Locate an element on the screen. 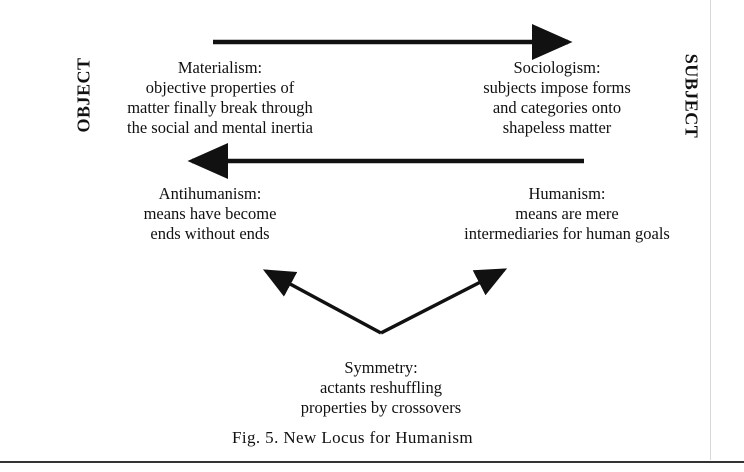 The height and width of the screenshot is (472, 744). sociologism-line-1: subjects impose forms is located at coordinates (557, 87).